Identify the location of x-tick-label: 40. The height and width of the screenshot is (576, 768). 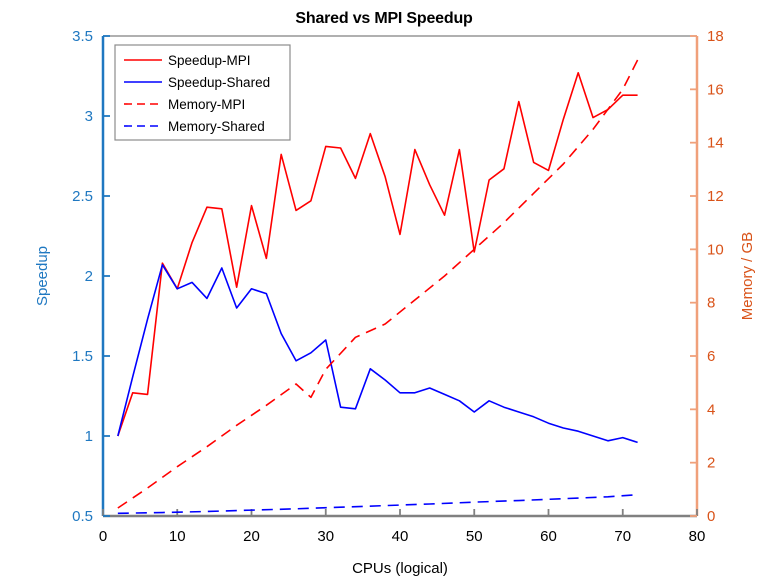
(400, 536).